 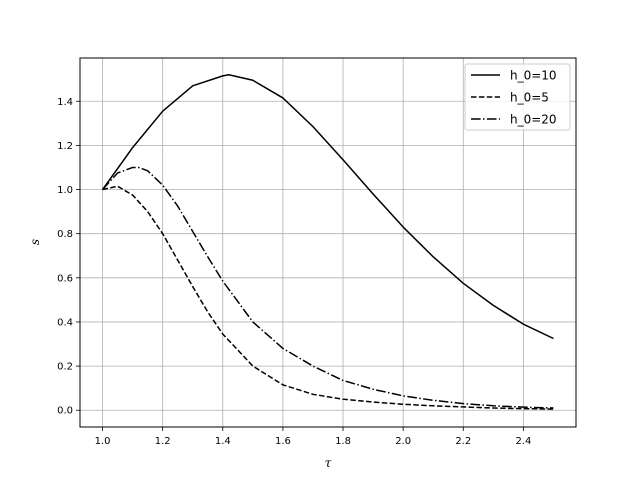 I want to click on legend-label-1: h_0=10, so click(x=533, y=76).